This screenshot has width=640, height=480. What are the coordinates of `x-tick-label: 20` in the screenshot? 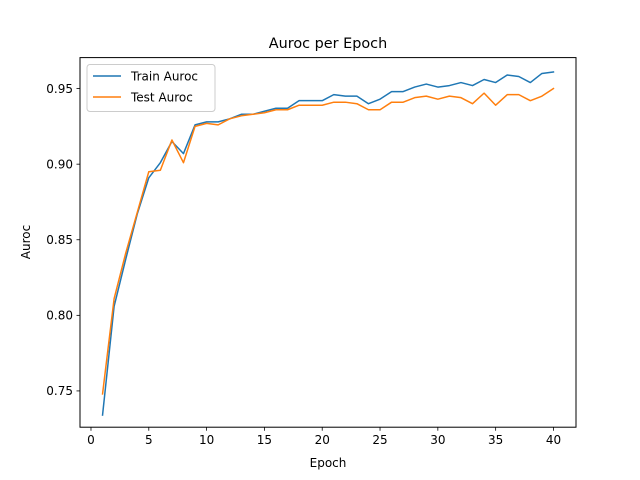 It's located at (322, 440).